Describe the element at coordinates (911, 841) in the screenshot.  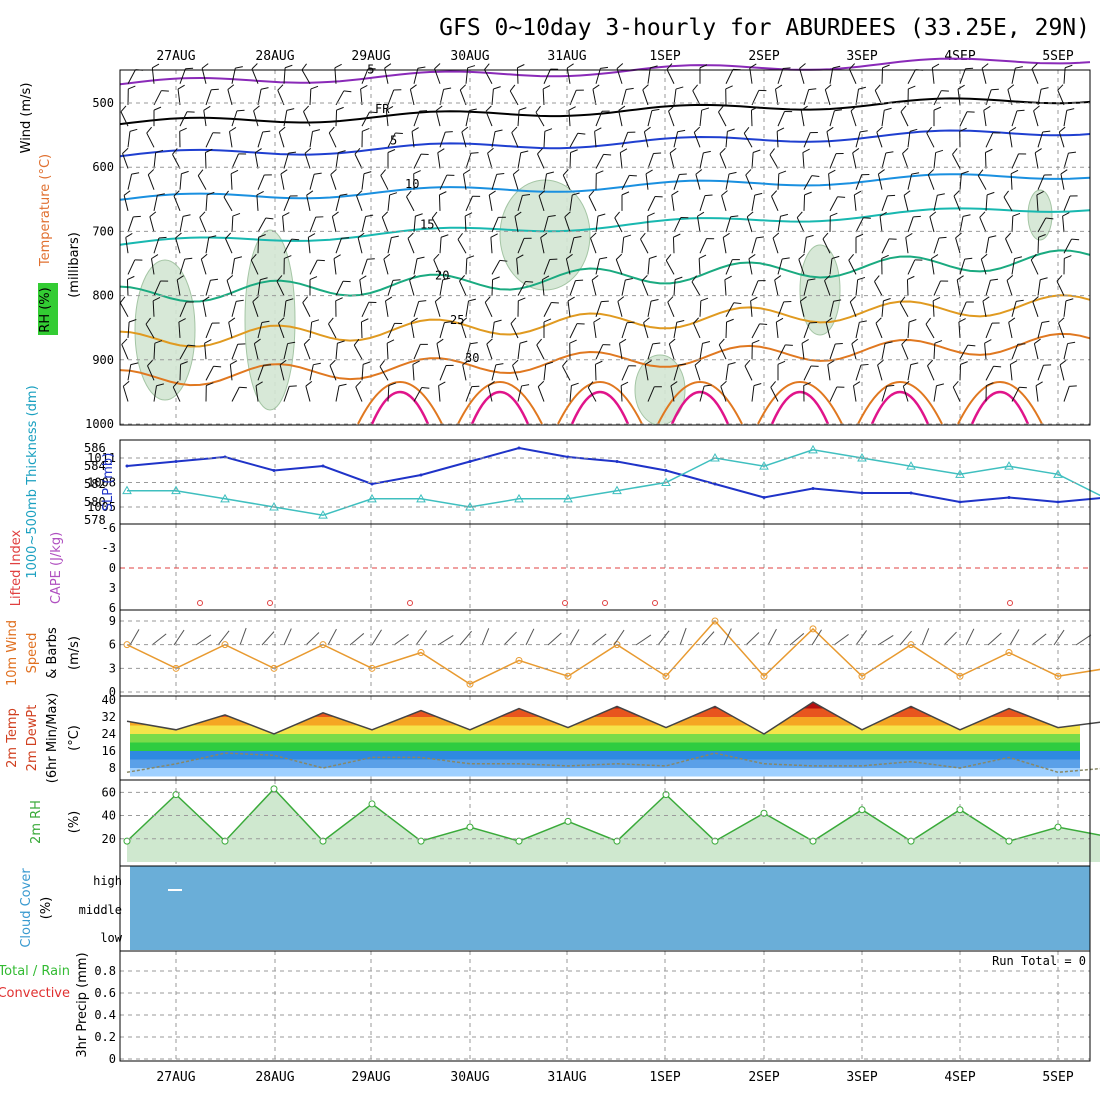
I see `rh-point` at that location.